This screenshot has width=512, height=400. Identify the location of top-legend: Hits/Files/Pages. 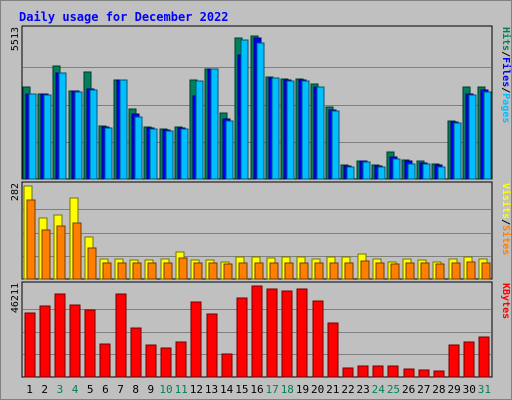
(505, 75).